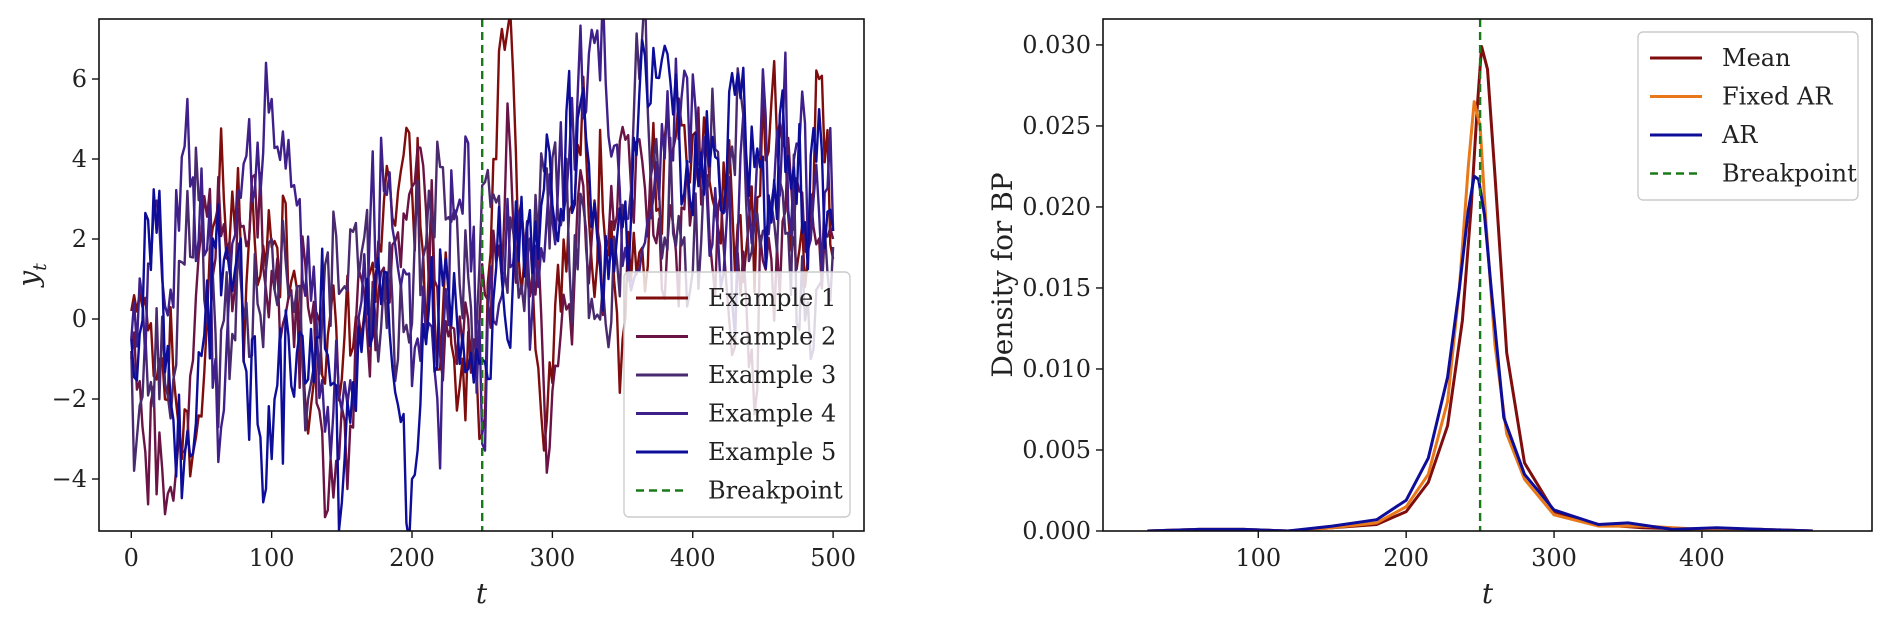 The width and height of the screenshot is (1892, 620). Describe the element at coordinates (1056, 450) in the screenshot. I see `y-tick-label-2-2: 0.005` at that location.